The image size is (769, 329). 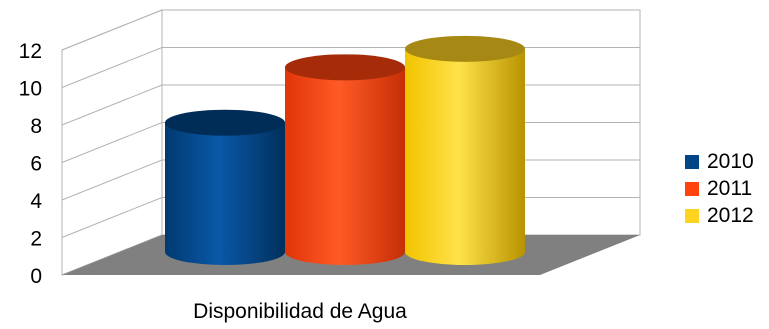 I want to click on legend-label-2010: 2010, so click(x=730, y=161).